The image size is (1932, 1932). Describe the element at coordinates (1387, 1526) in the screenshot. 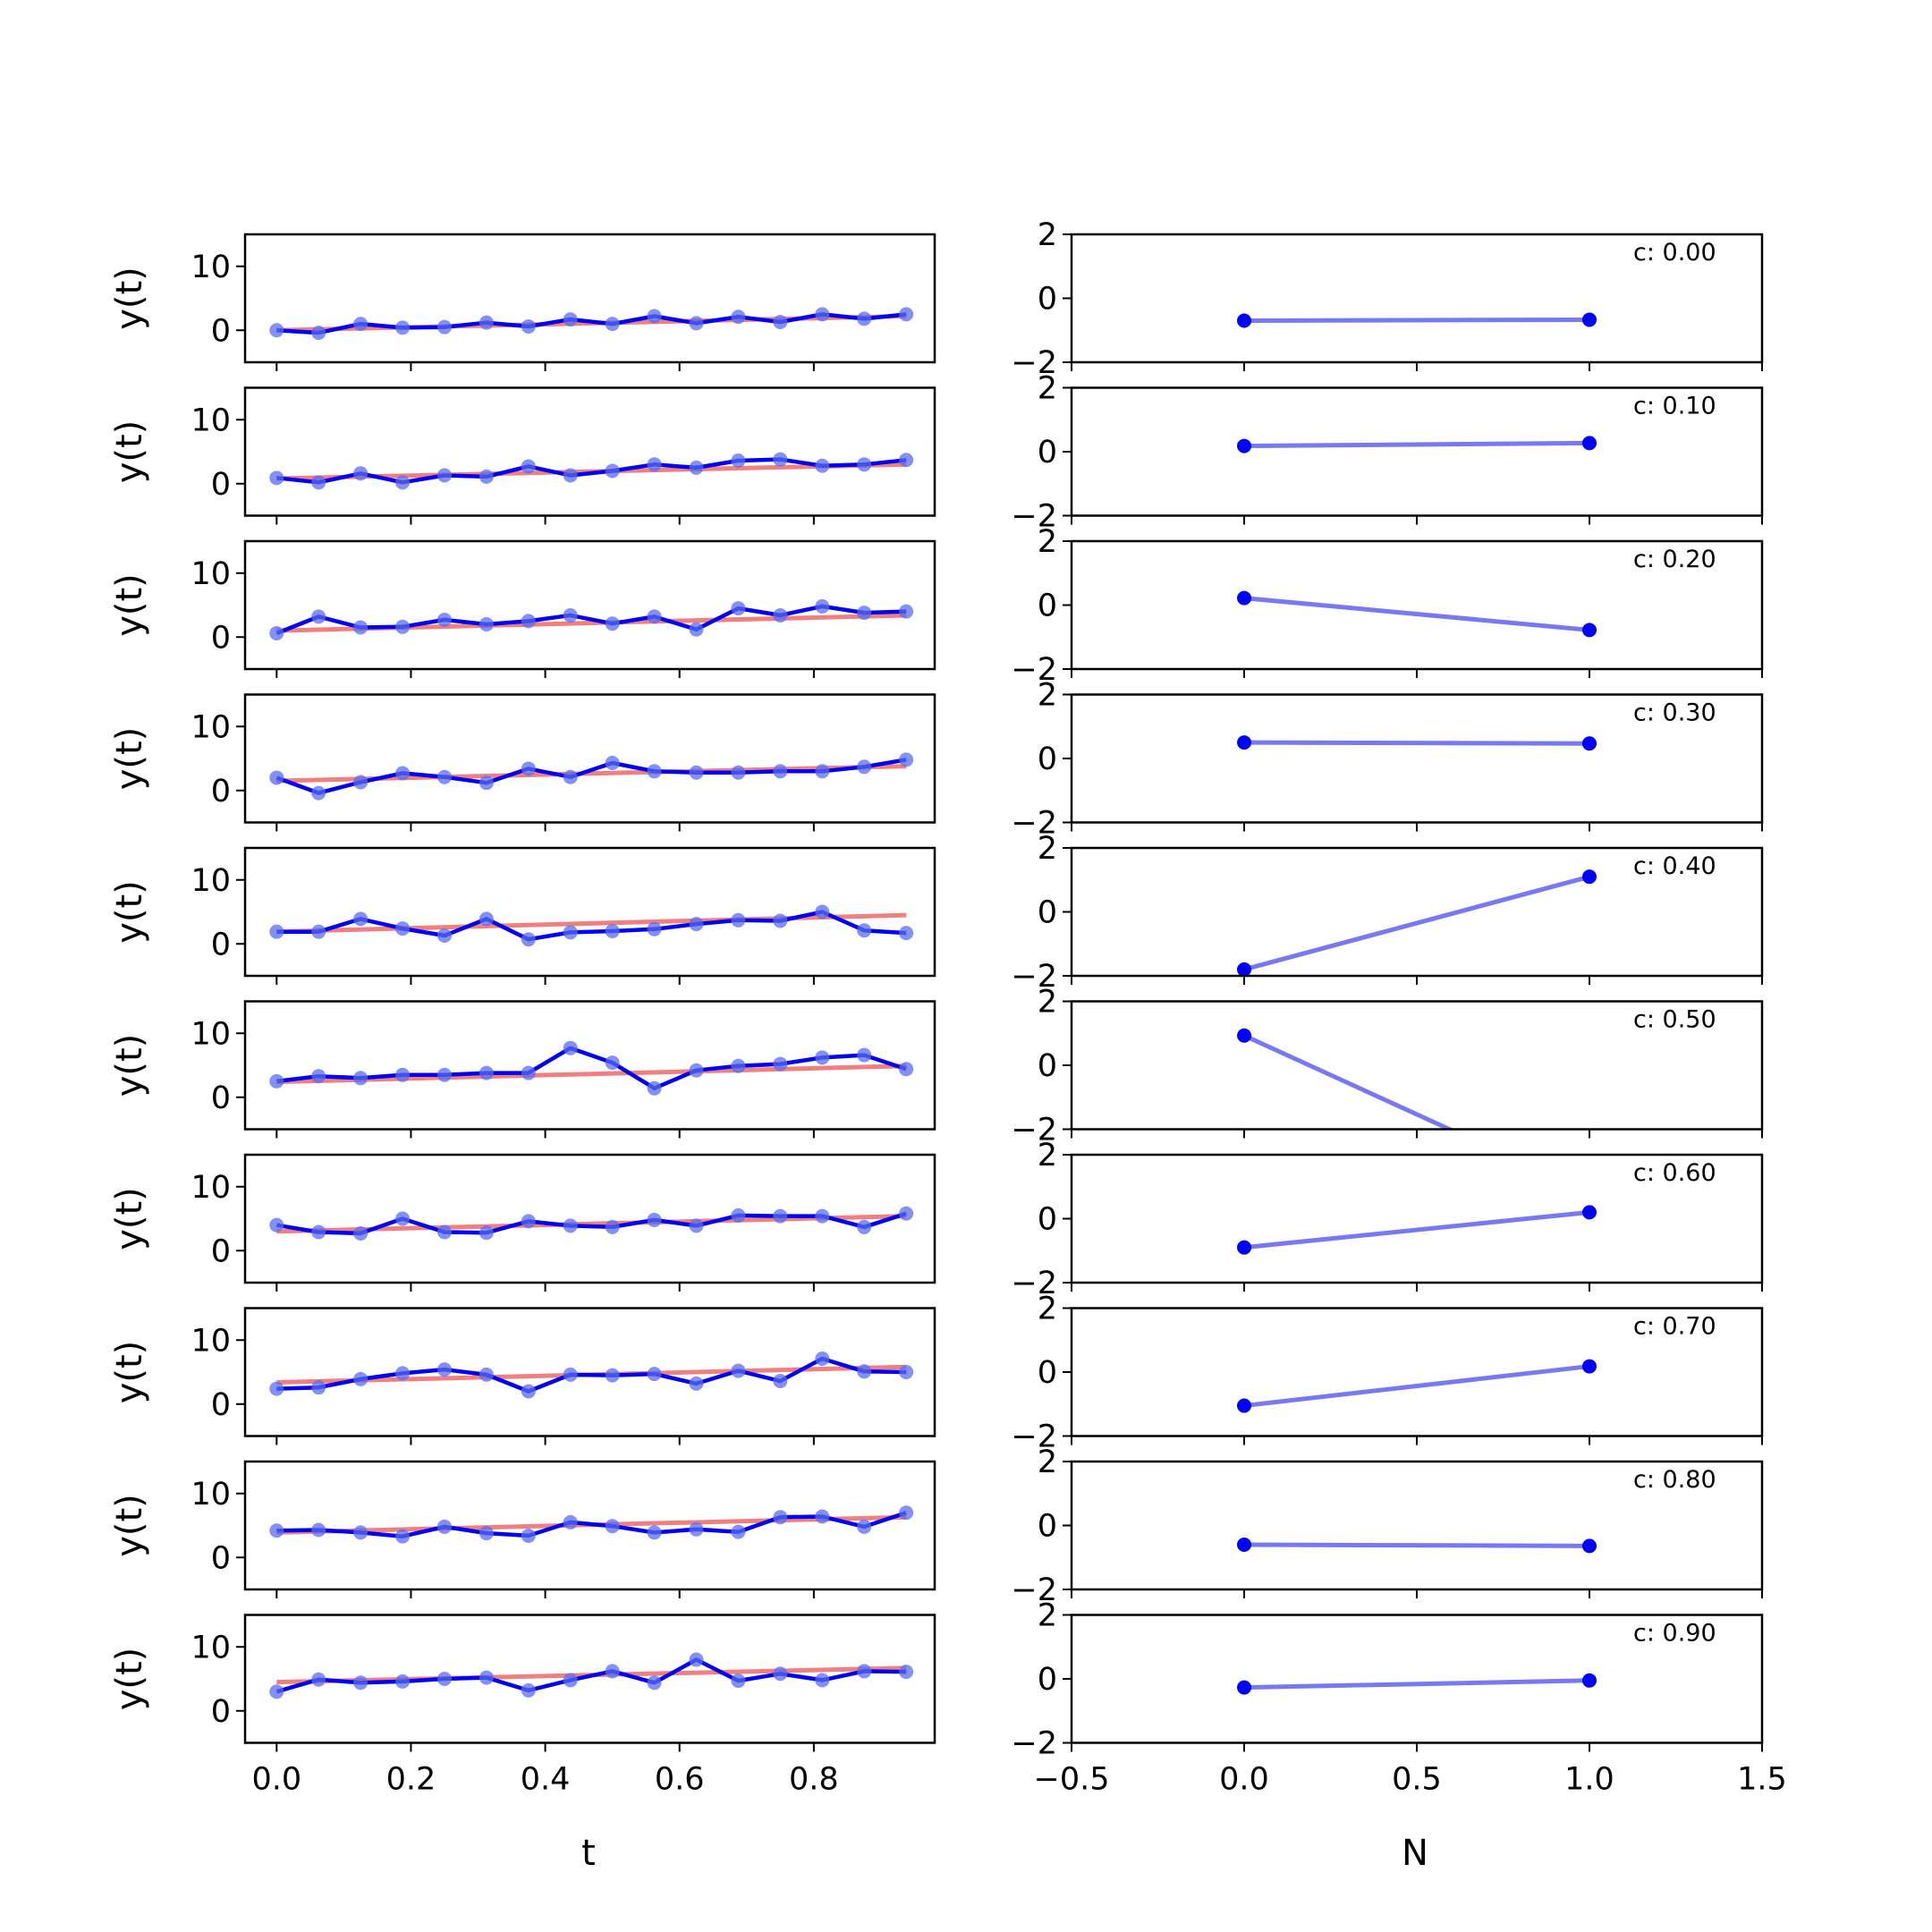

I see `right-panel: −2 0 2 c: 0.80` at that location.